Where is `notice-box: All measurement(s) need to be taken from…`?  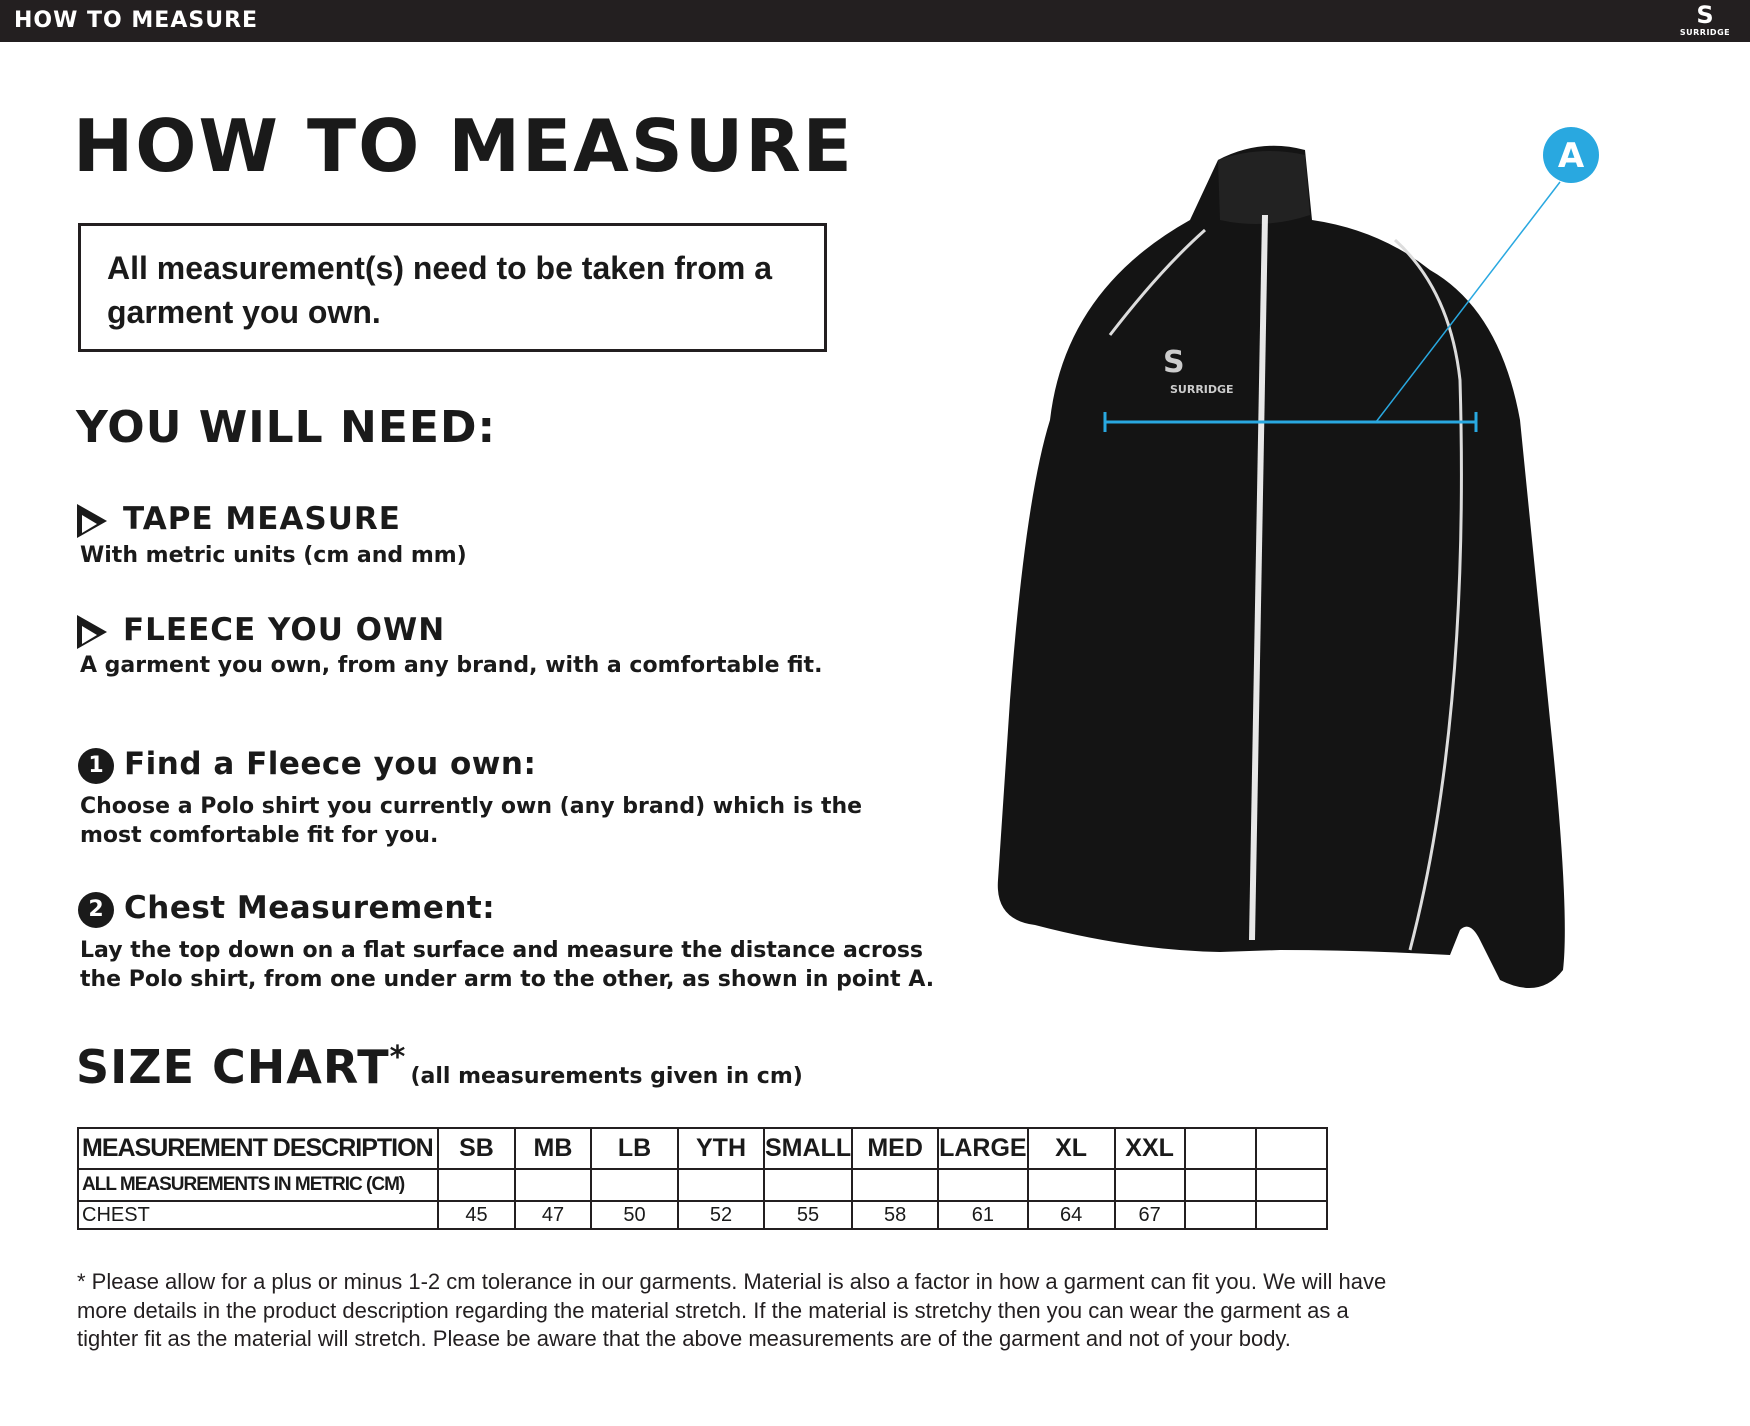 notice-box: All measurement(s) need to be taken from… is located at coordinates (452, 287).